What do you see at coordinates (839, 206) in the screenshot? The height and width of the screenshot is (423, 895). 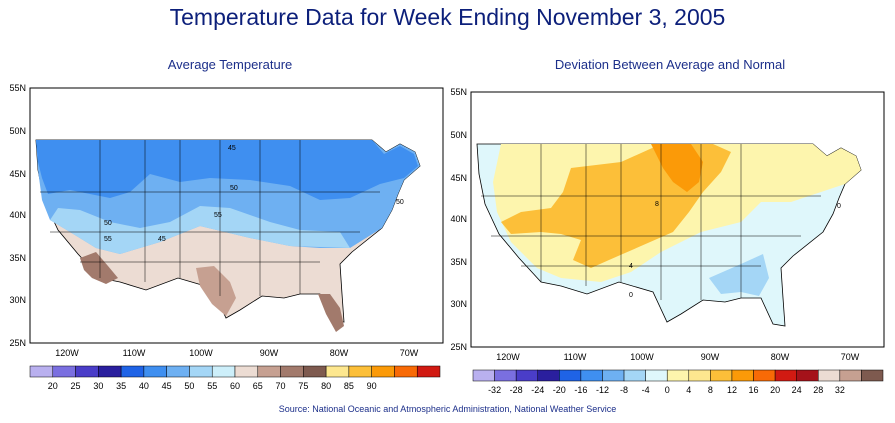 I see `contour-label: 0` at bounding box center [839, 206].